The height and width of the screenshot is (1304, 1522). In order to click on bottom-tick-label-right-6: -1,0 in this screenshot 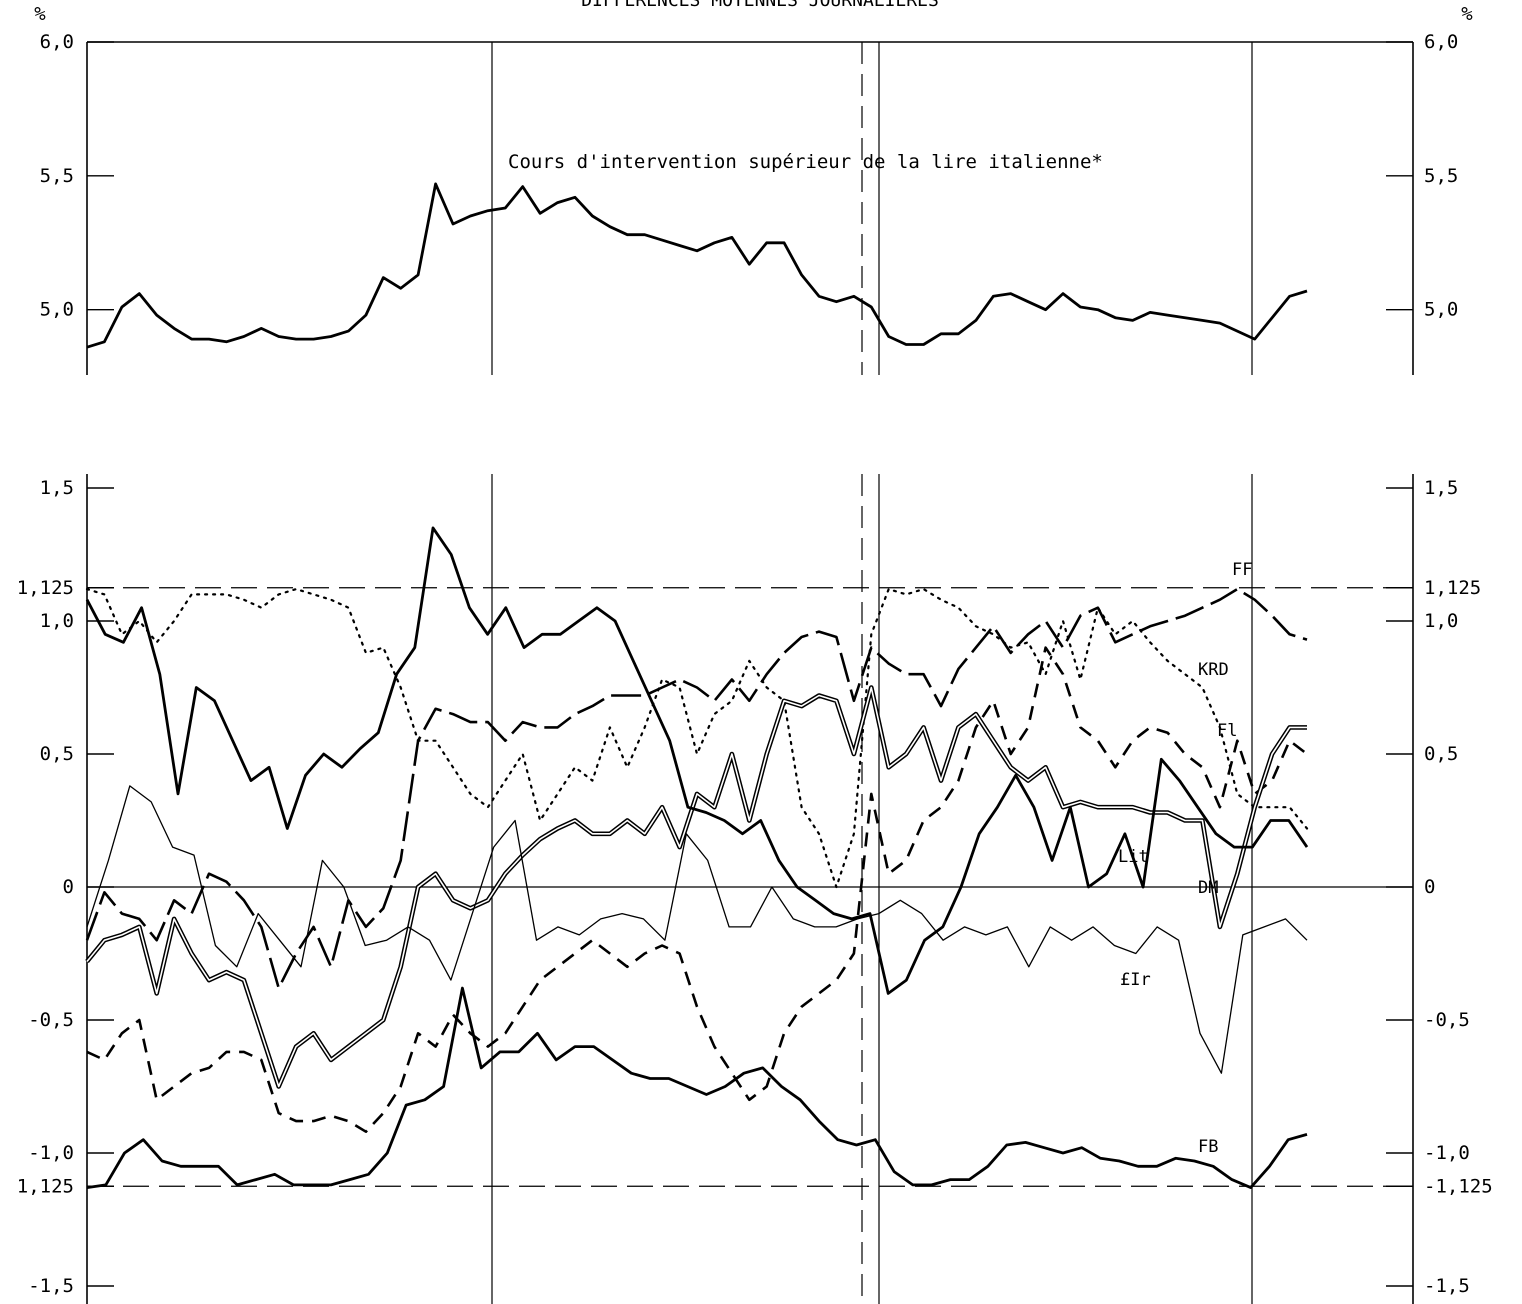, I will do `click(1447, 1153)`.